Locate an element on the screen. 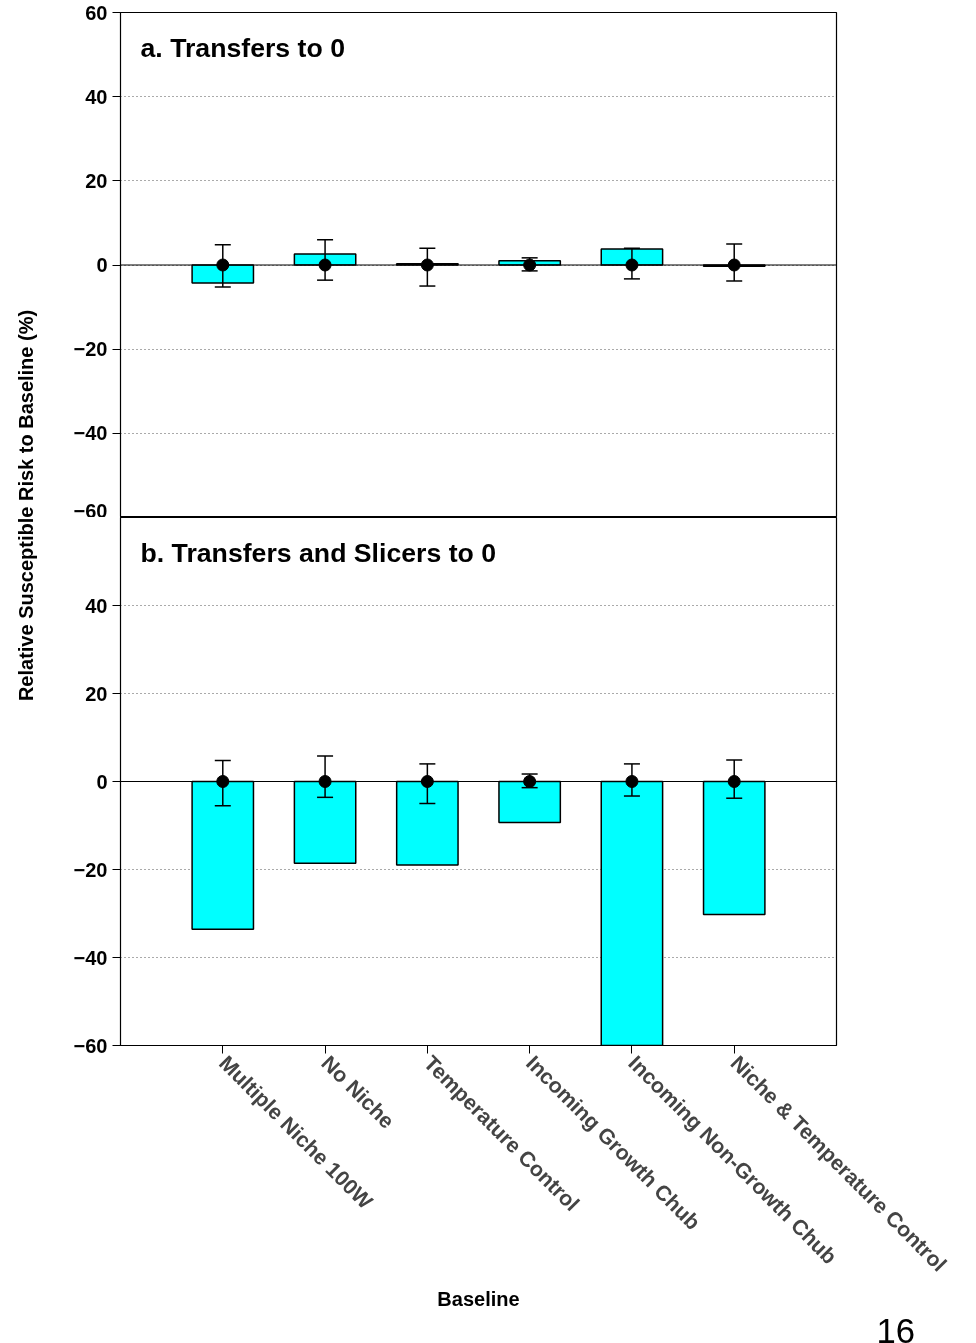  y-axis-title: Relative Susceptible Risk to Baseline (%) is located at coordinates (25, 505).